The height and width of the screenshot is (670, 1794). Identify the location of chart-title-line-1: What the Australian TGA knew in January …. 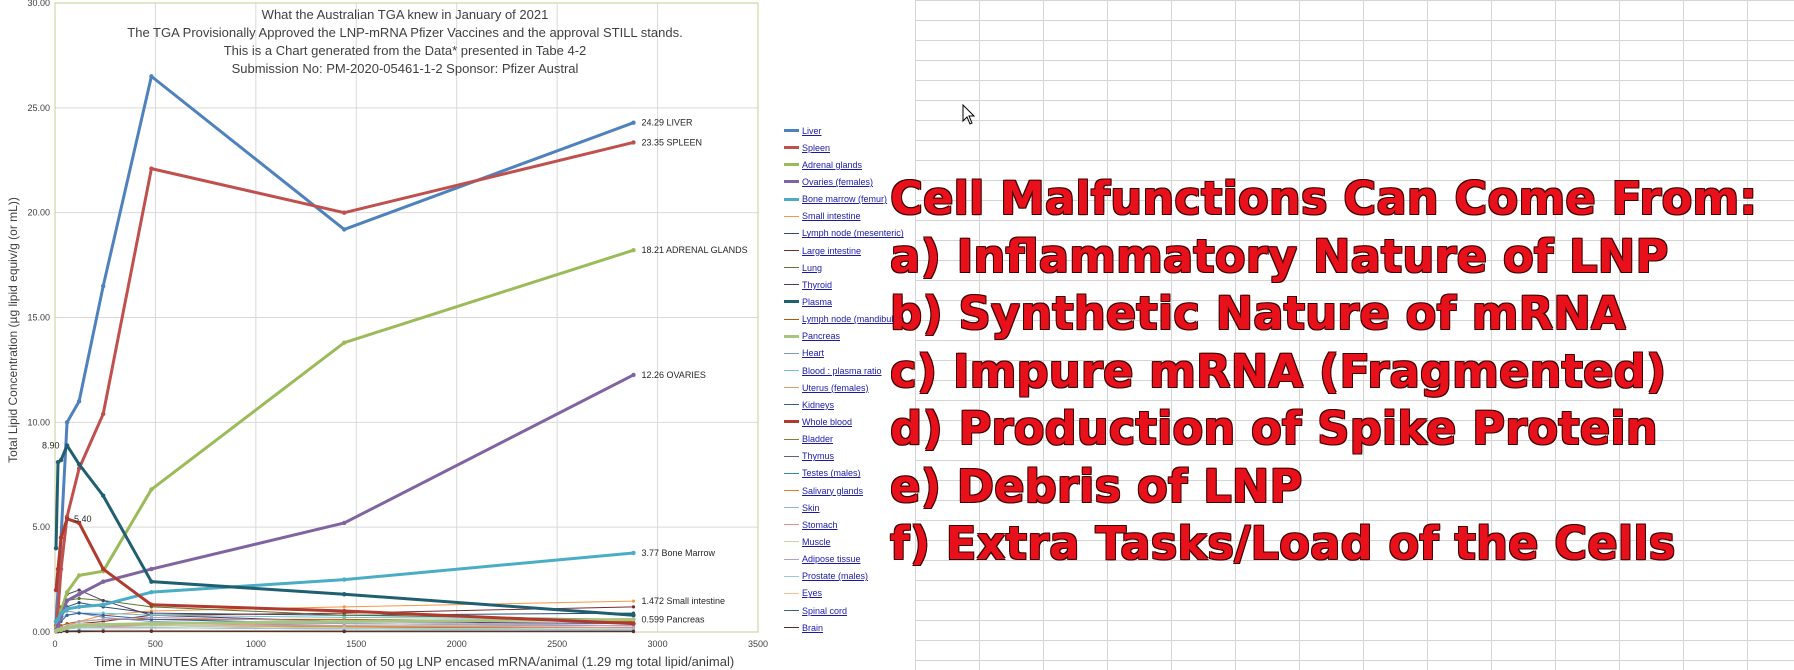
(405, 14).